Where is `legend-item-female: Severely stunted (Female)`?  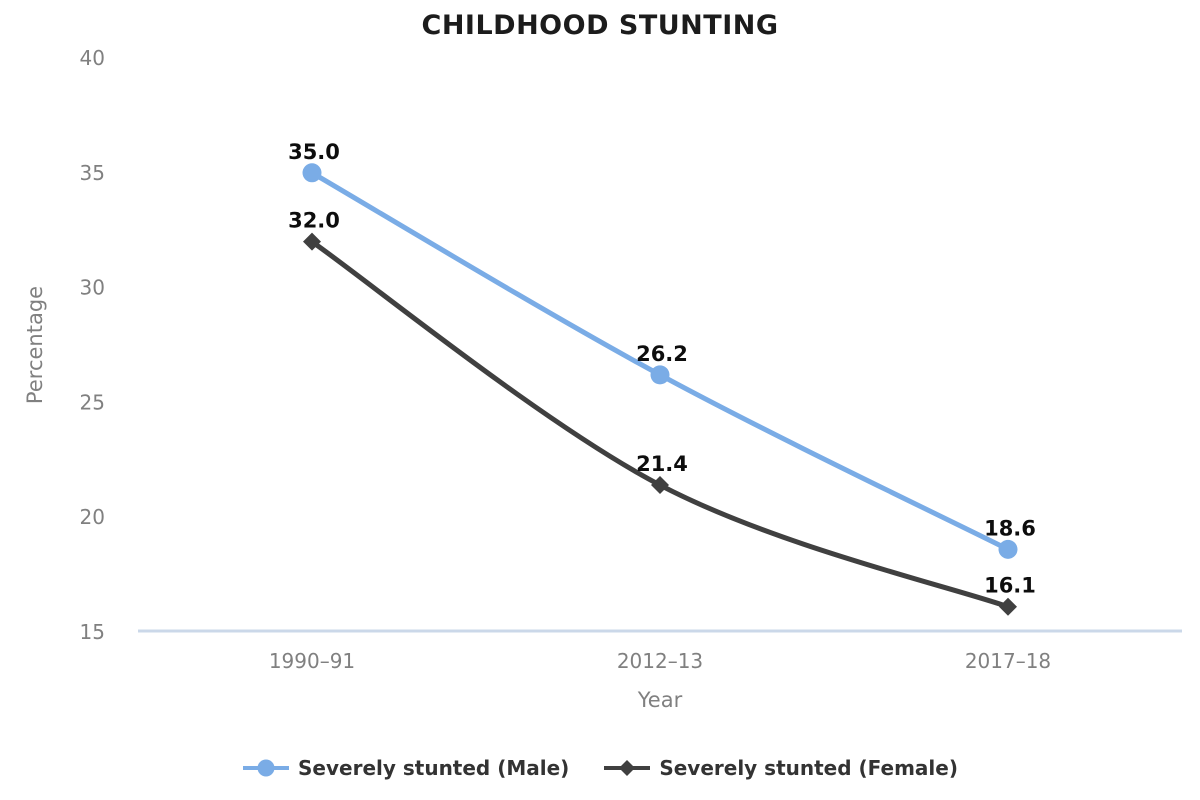
legend-item-female: Severely stunted (Female) is located at coordinates (780, 768).